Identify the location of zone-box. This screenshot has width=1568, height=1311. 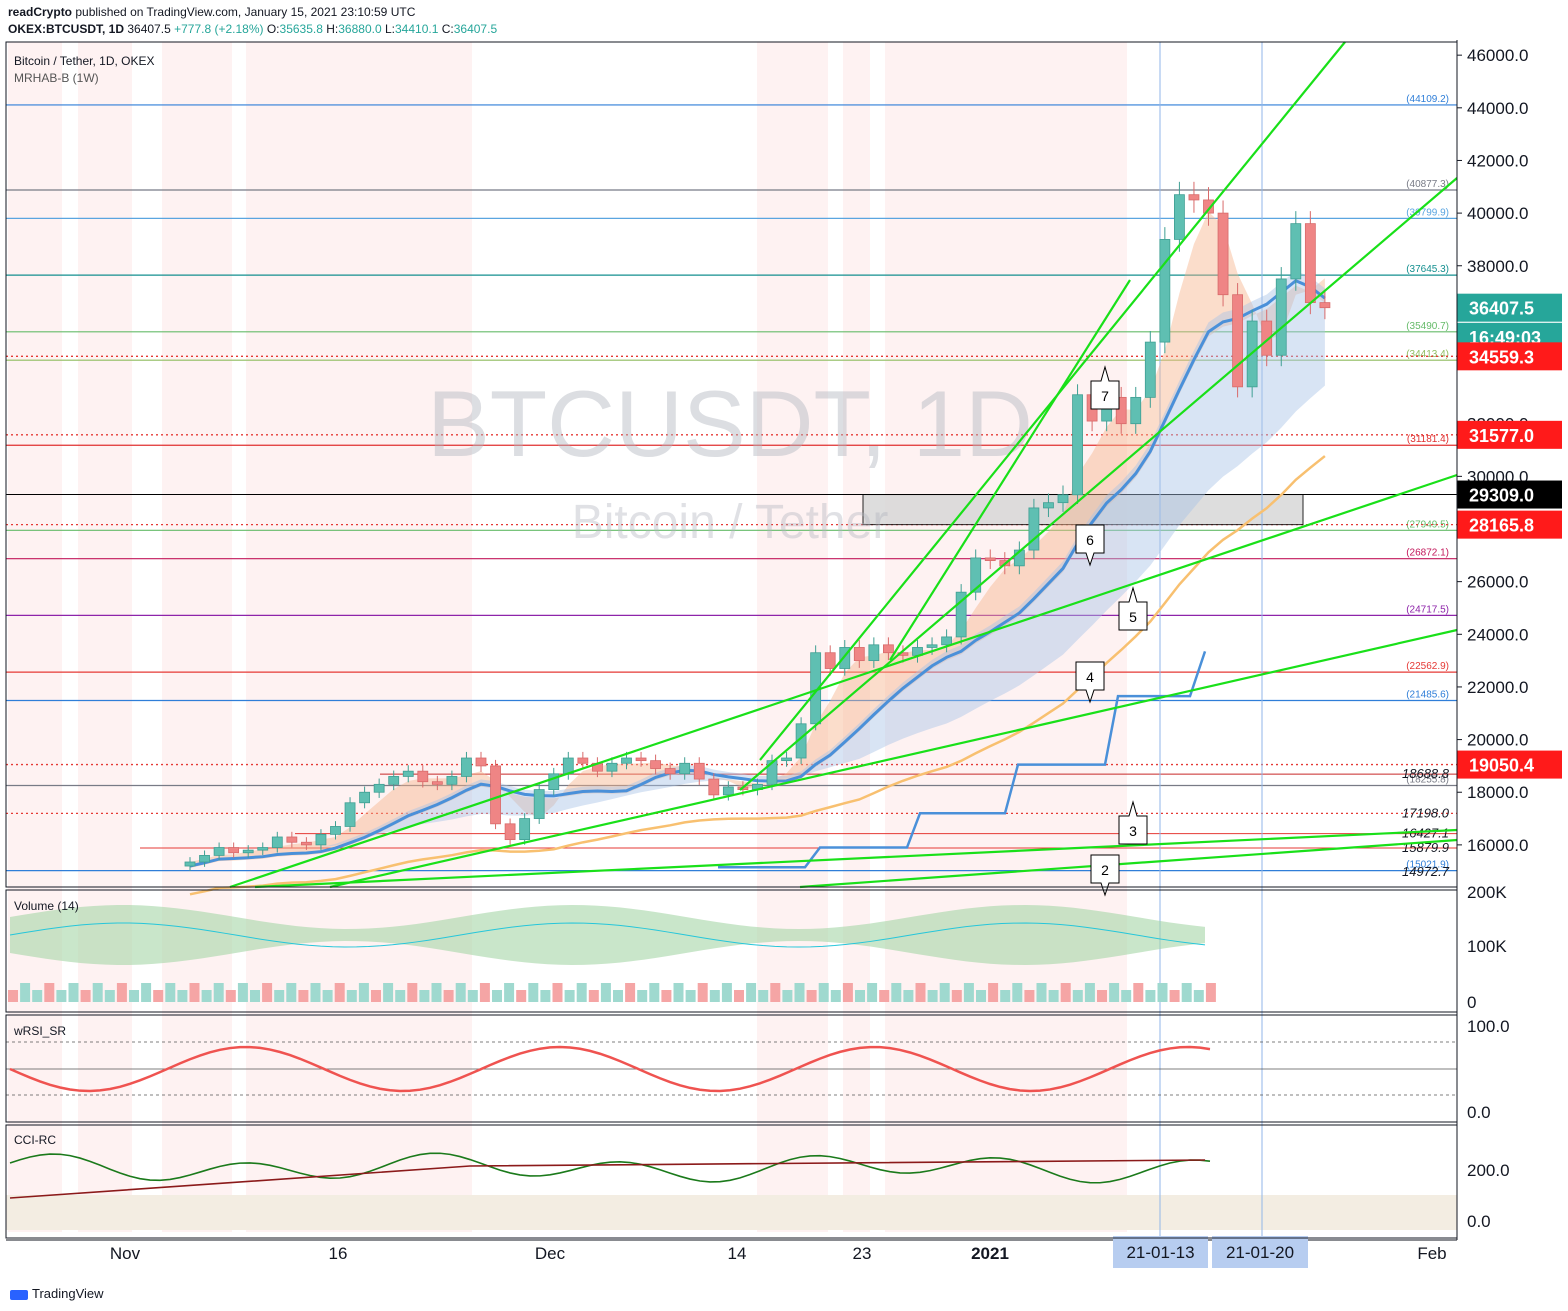
(1083, 510).